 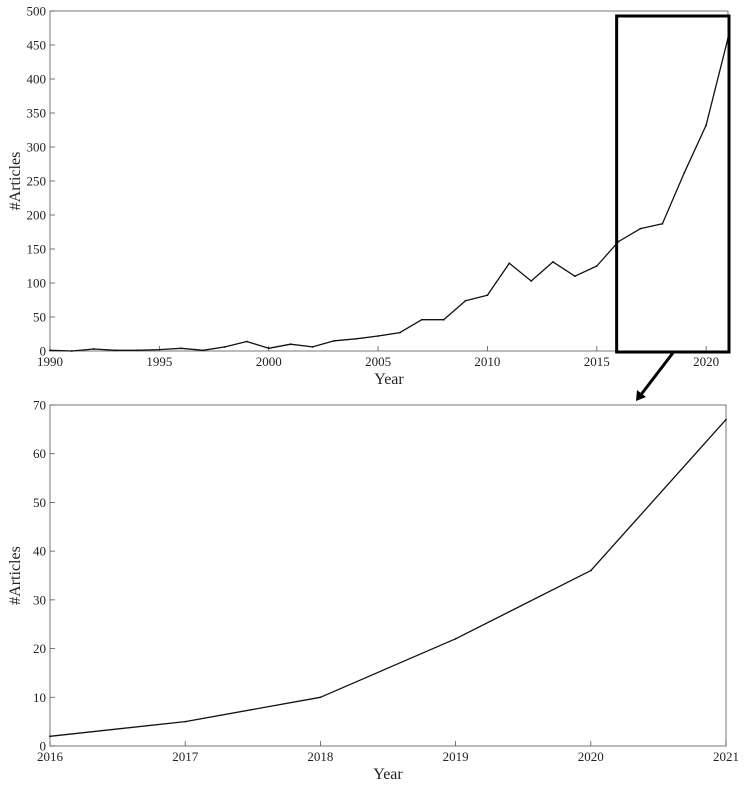 What do you see at coordinates (39, 453) in the screenshot?
I see `y-tick-label: 60` at bounding box center [39, 453].